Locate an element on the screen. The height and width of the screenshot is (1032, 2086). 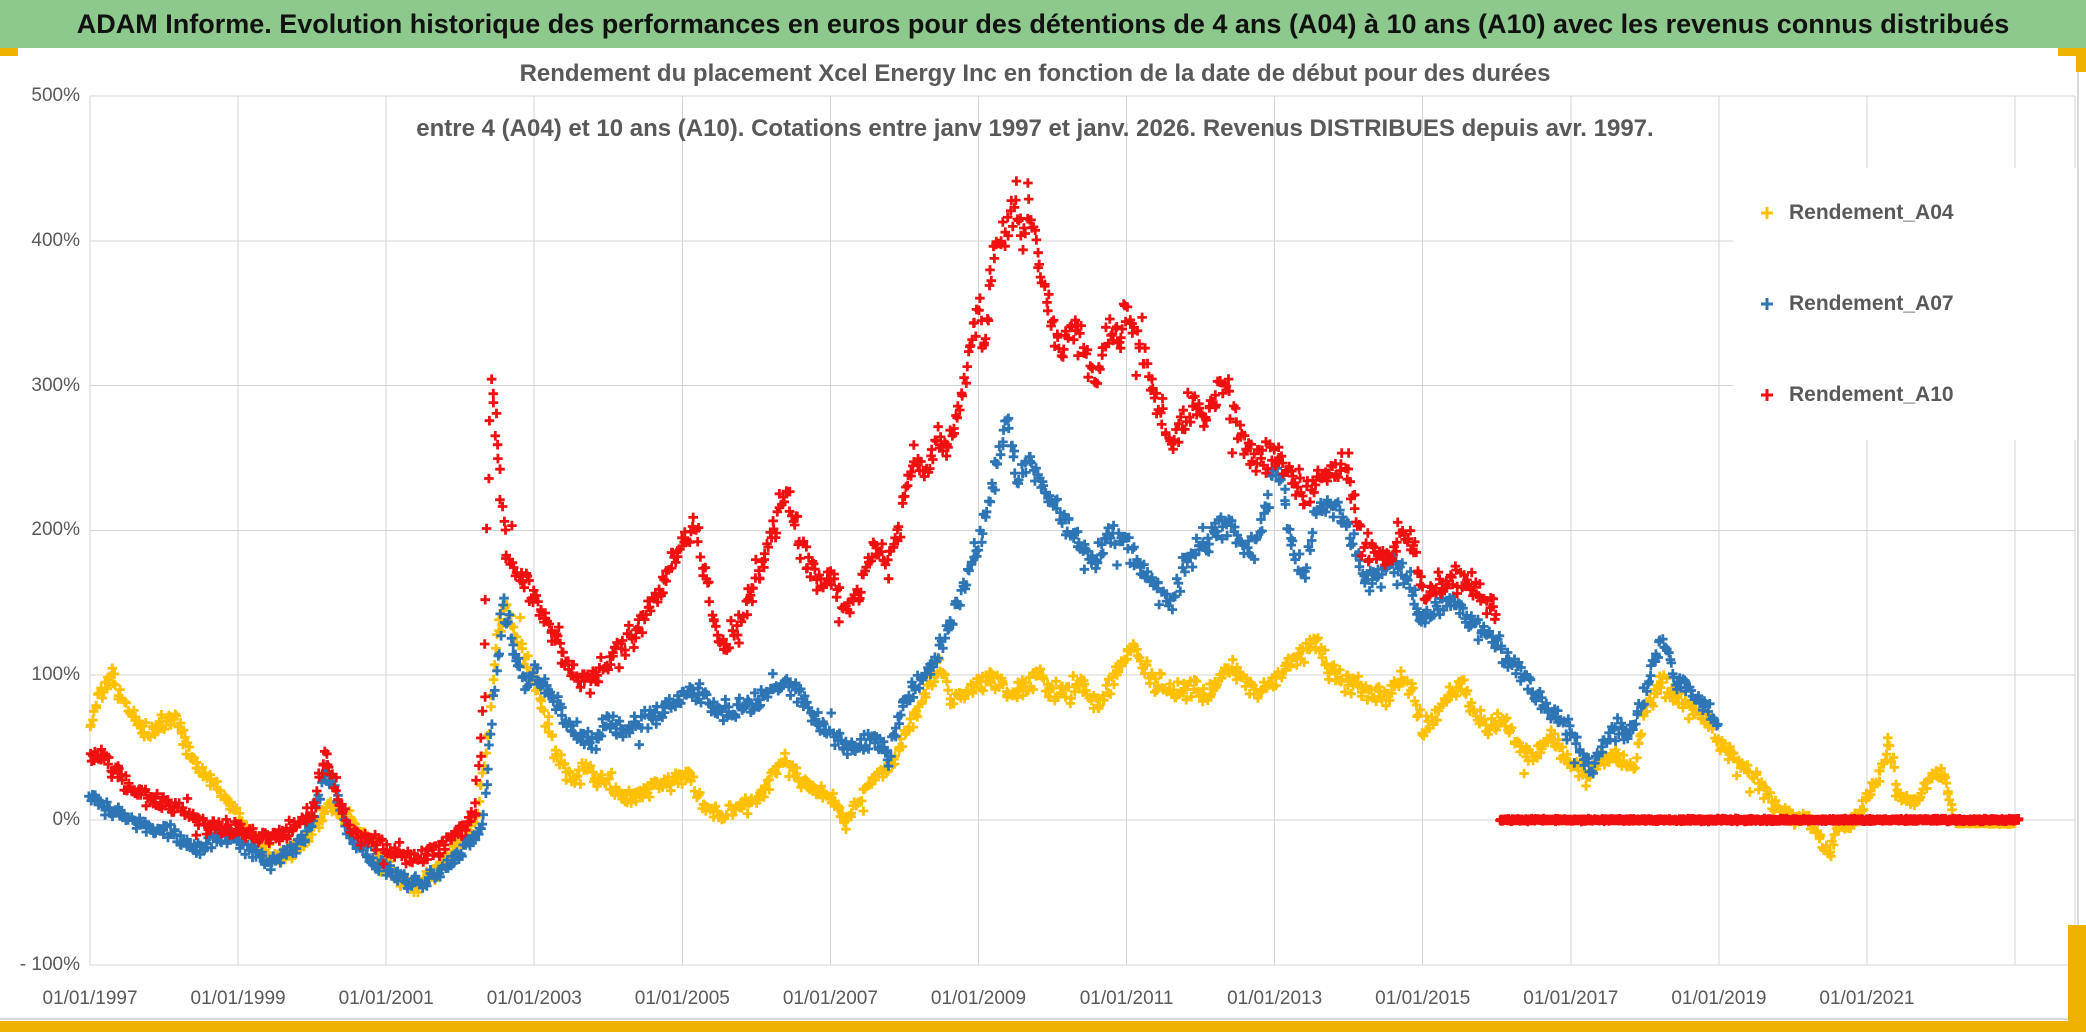
legend-item-label: Rendement_A10 is located at coordinates (1871, 394).